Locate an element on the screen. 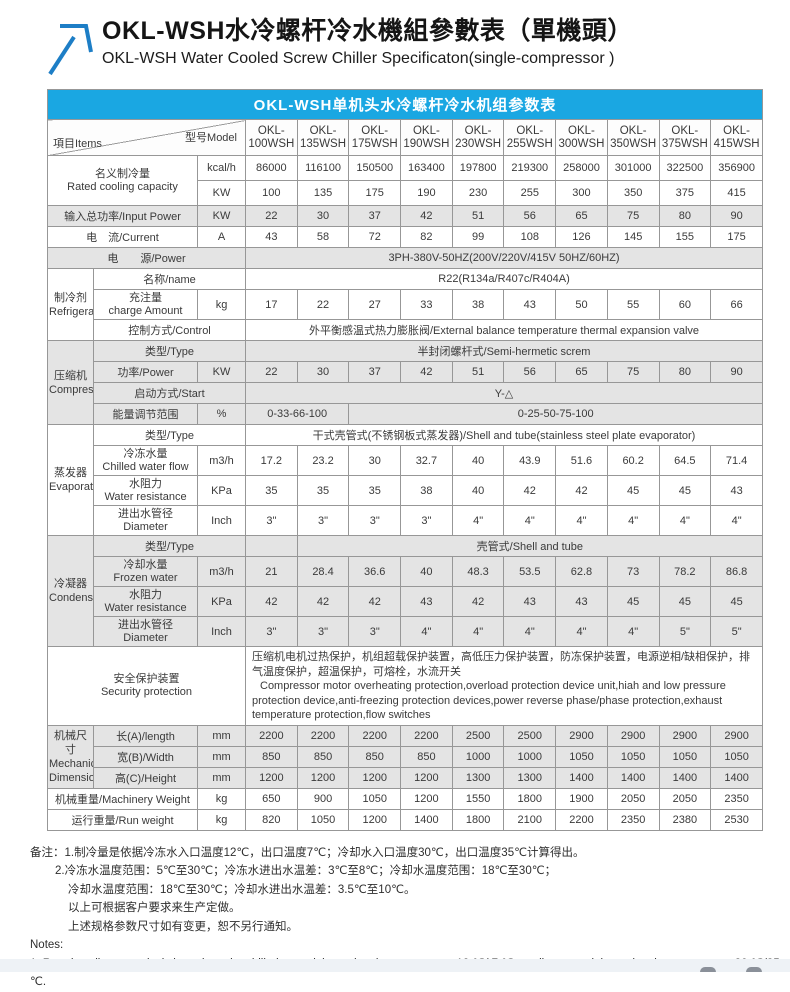 The image size is (790, 992). value-cell: 135 is located at coordinates (323, 193).